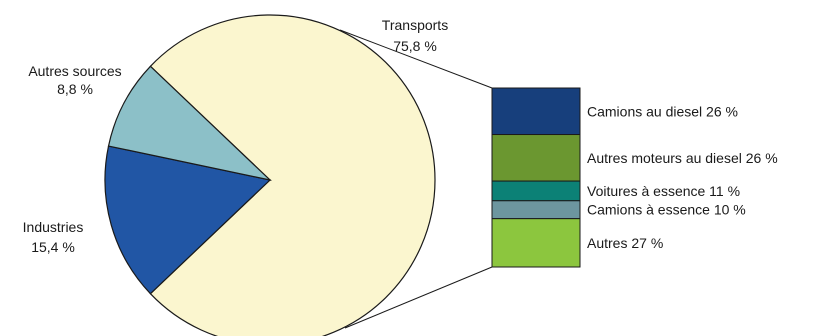 The height and width of the screenshot is (336, 832). What do you see at coordinates (536, 111) in the screenshot?
I see `bar-segment-camions-au-diesel` at bounding box center [536, 111].